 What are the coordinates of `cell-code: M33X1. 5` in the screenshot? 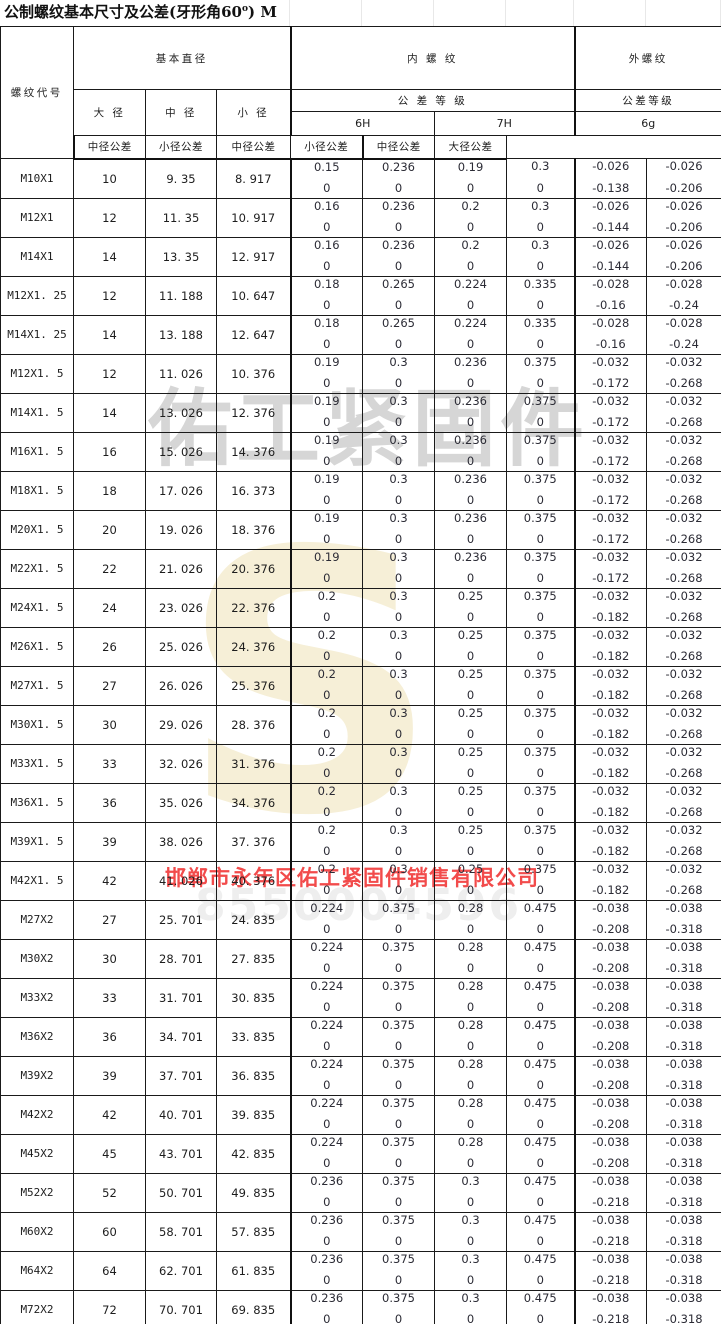 It's located at (37, 763).